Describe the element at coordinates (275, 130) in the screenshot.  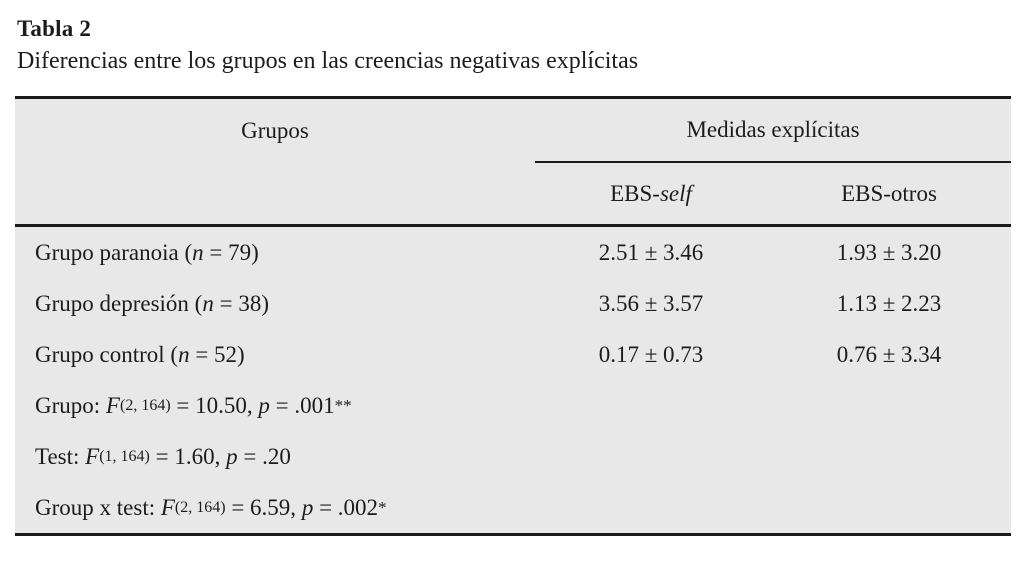
I see `groups-column-header: Grupos` at that location.